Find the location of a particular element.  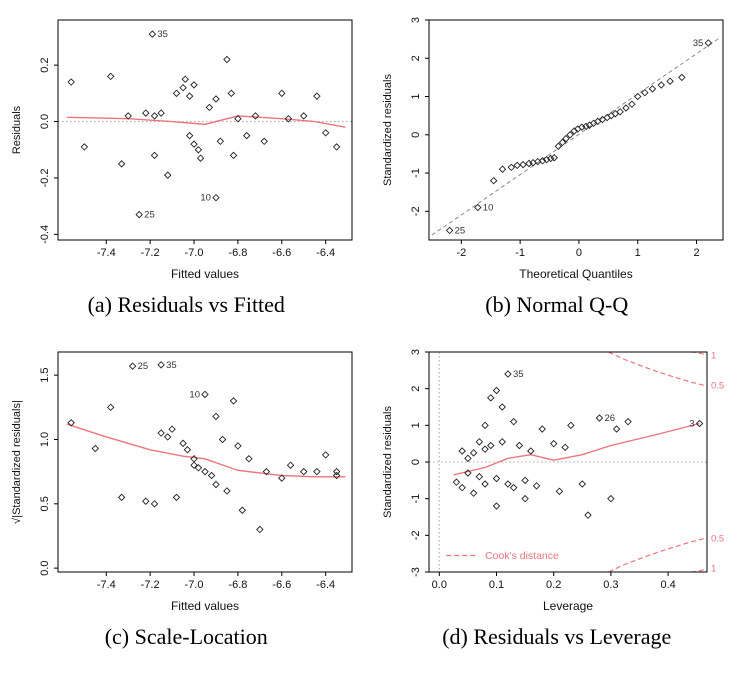

plot-box is located at coordinates (576, 130).